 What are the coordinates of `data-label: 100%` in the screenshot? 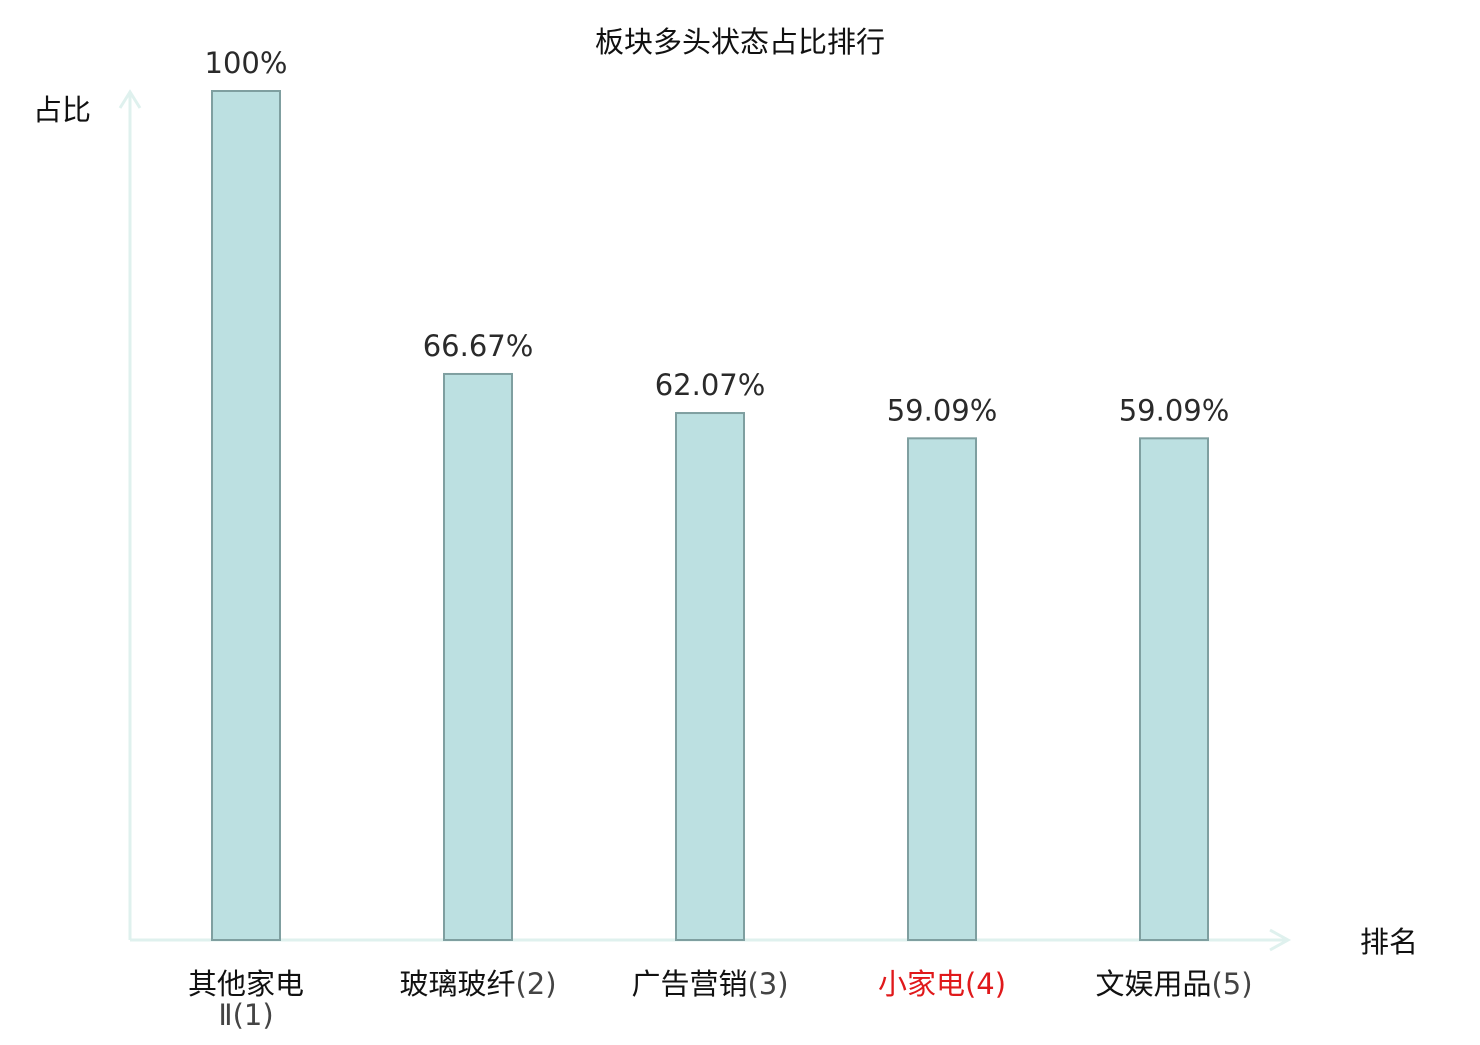 It's located at (246, 63).